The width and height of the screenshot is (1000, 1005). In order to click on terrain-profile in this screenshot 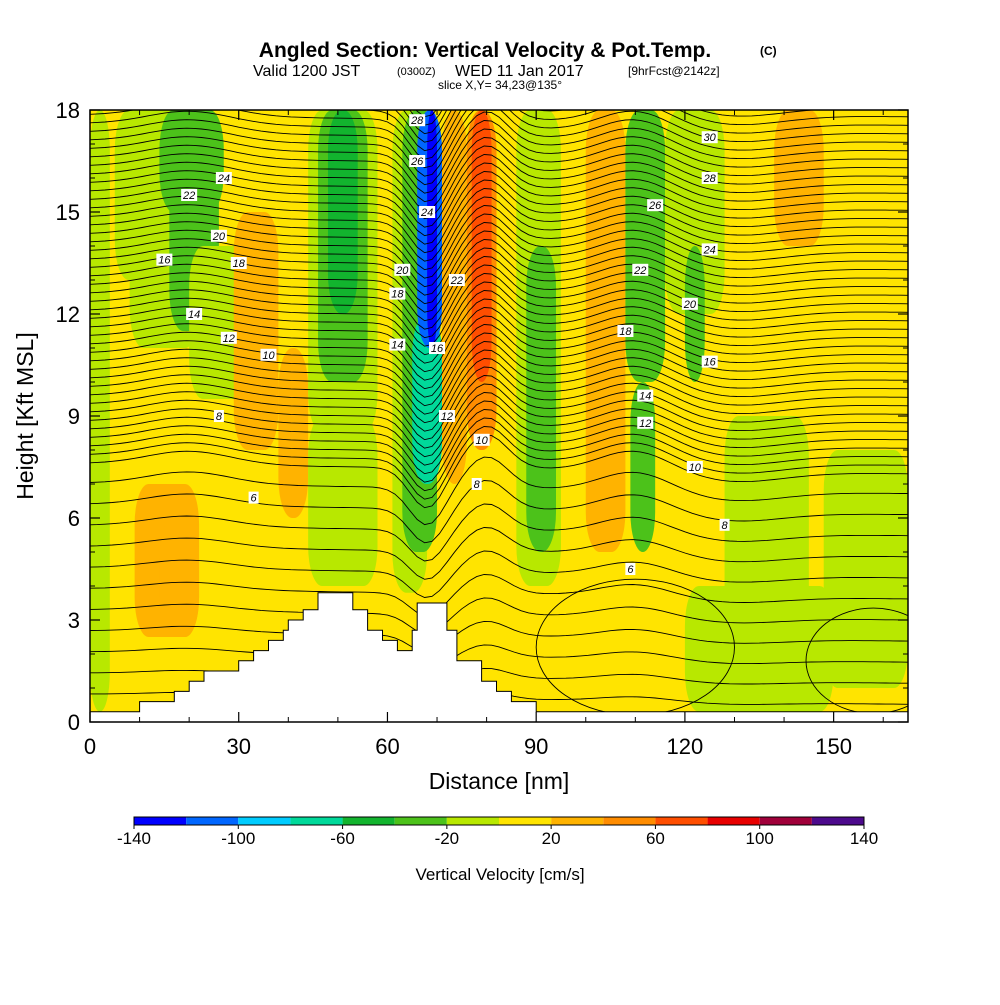, I will do `click(499, 657)`.